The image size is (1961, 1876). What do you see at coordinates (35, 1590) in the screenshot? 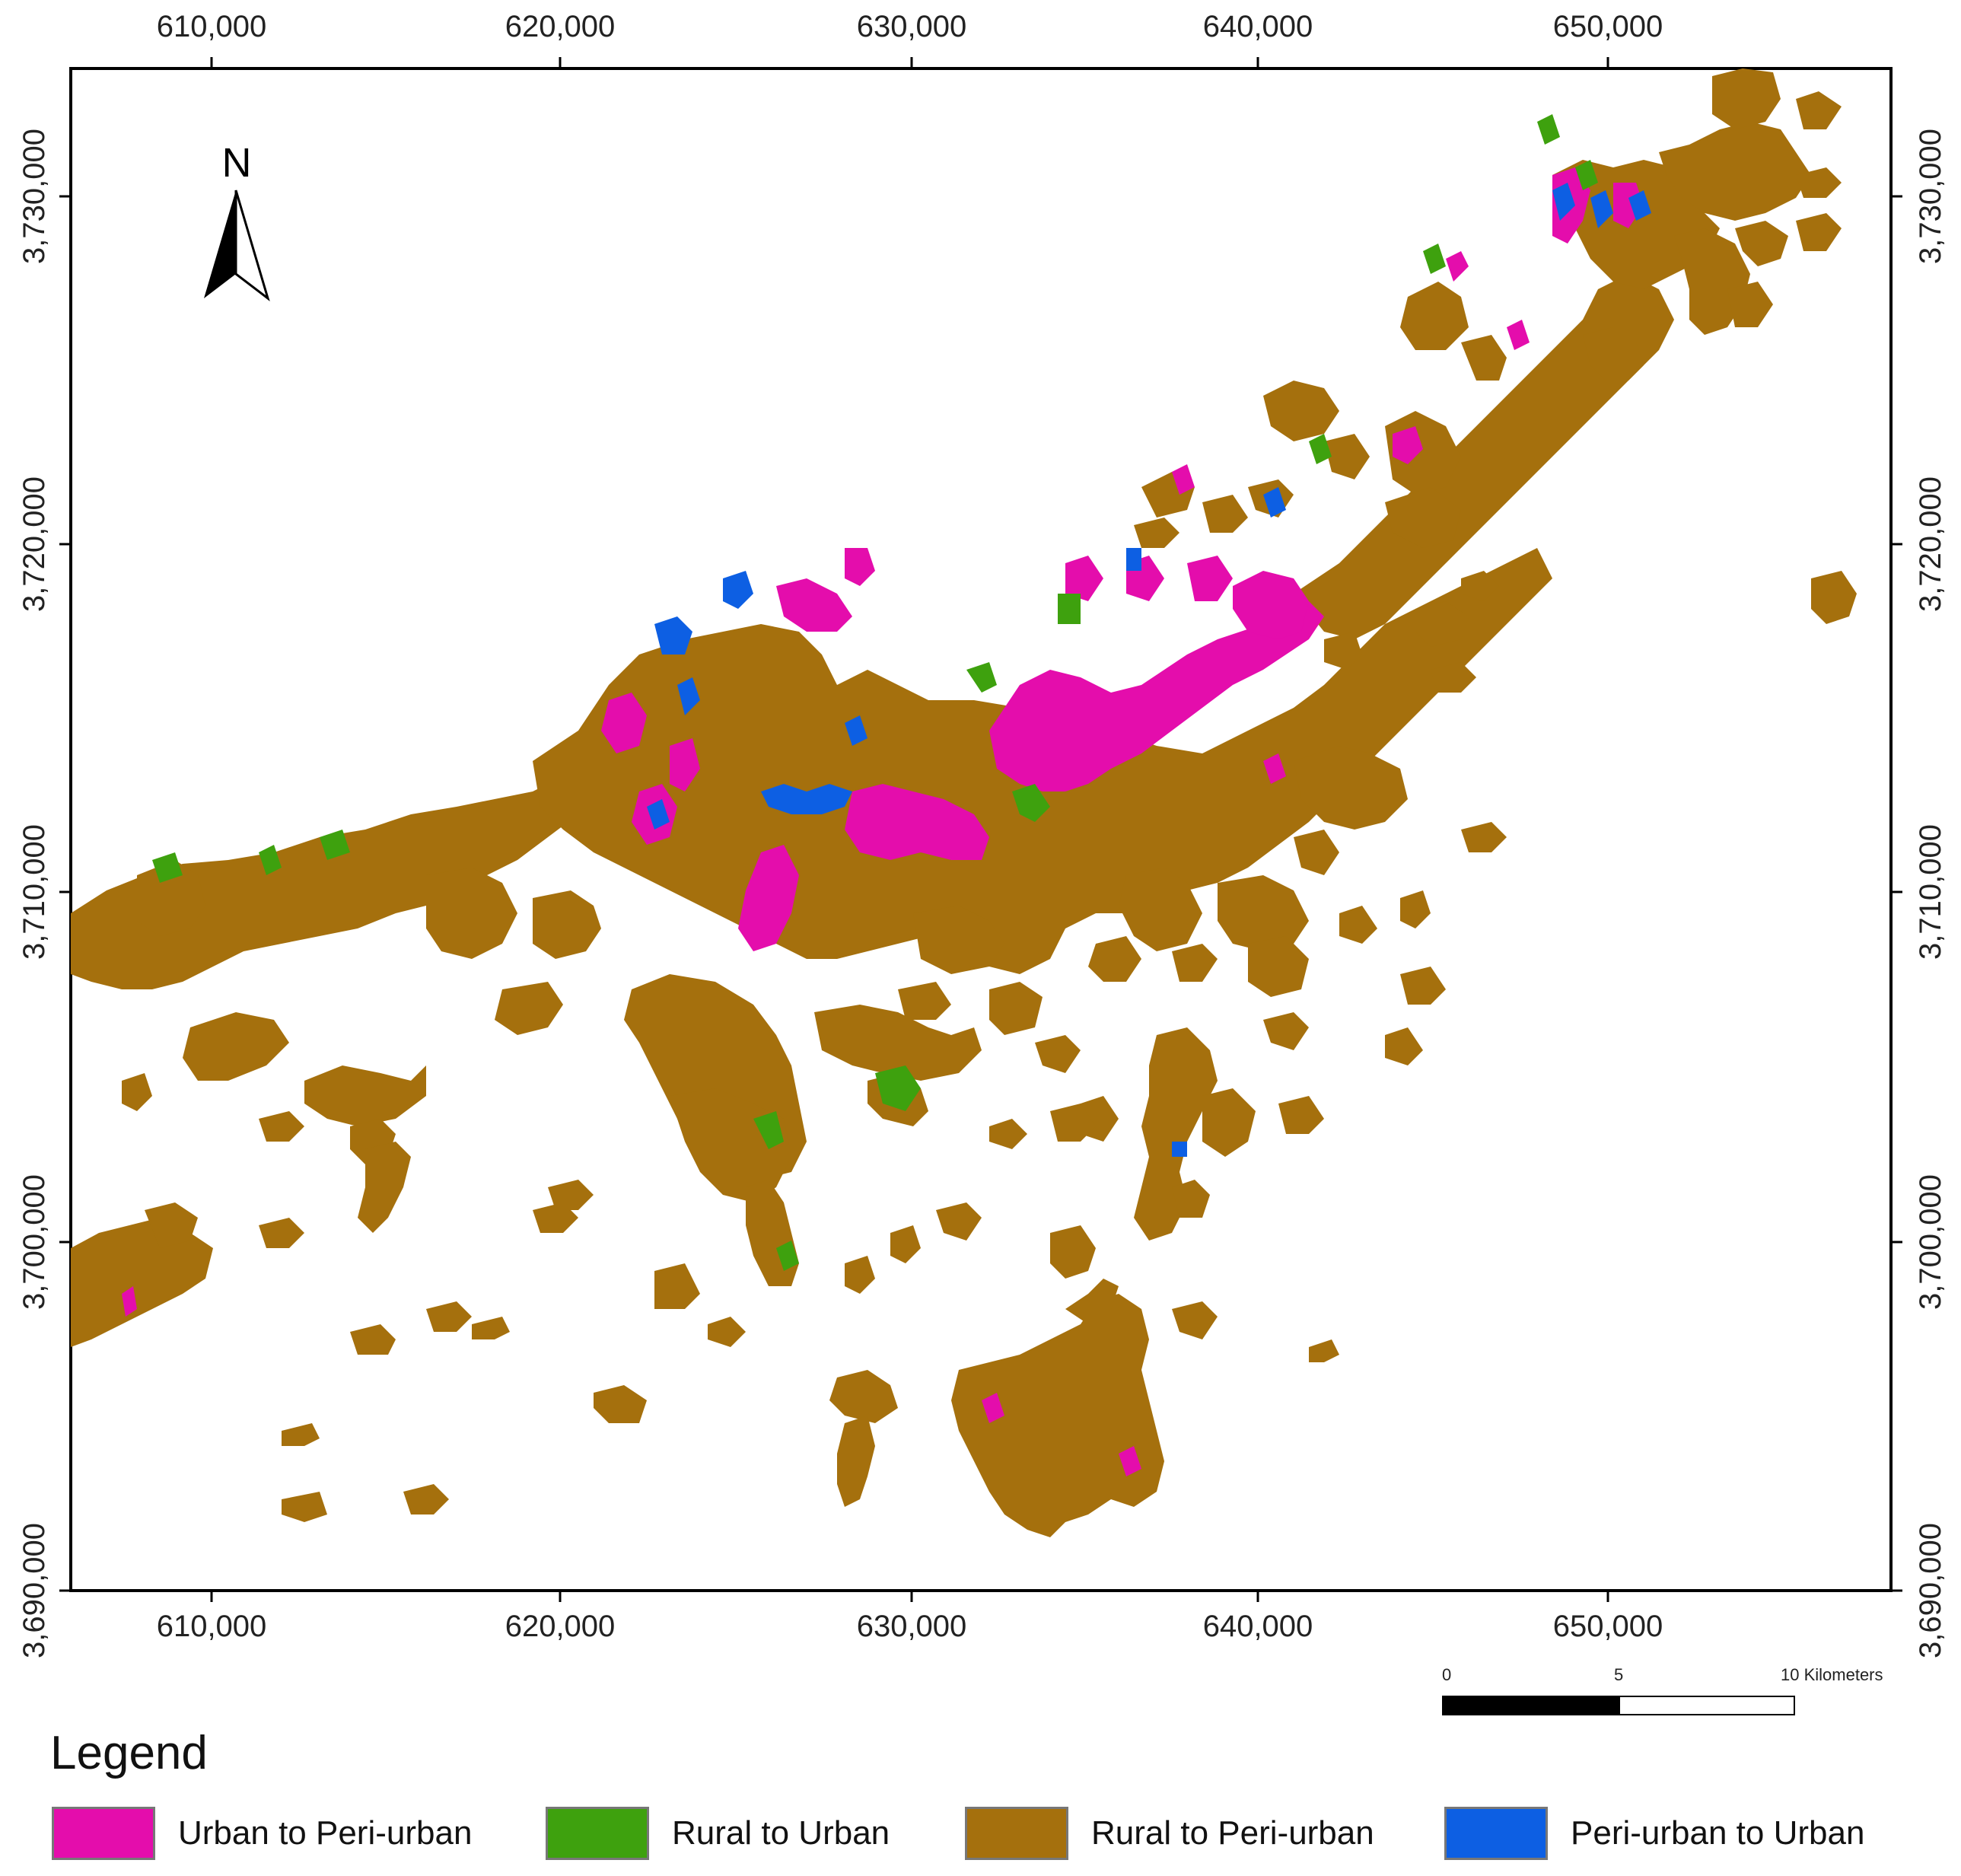
I see `y-tick-left-3690000: 3,690,000` at bounding box center [35, 1590].